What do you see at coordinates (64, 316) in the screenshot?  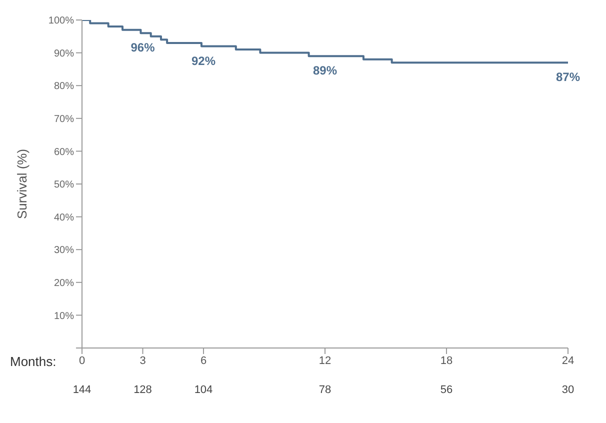 I see `y-tick-label: 10%` at bounding box center [64, 316].